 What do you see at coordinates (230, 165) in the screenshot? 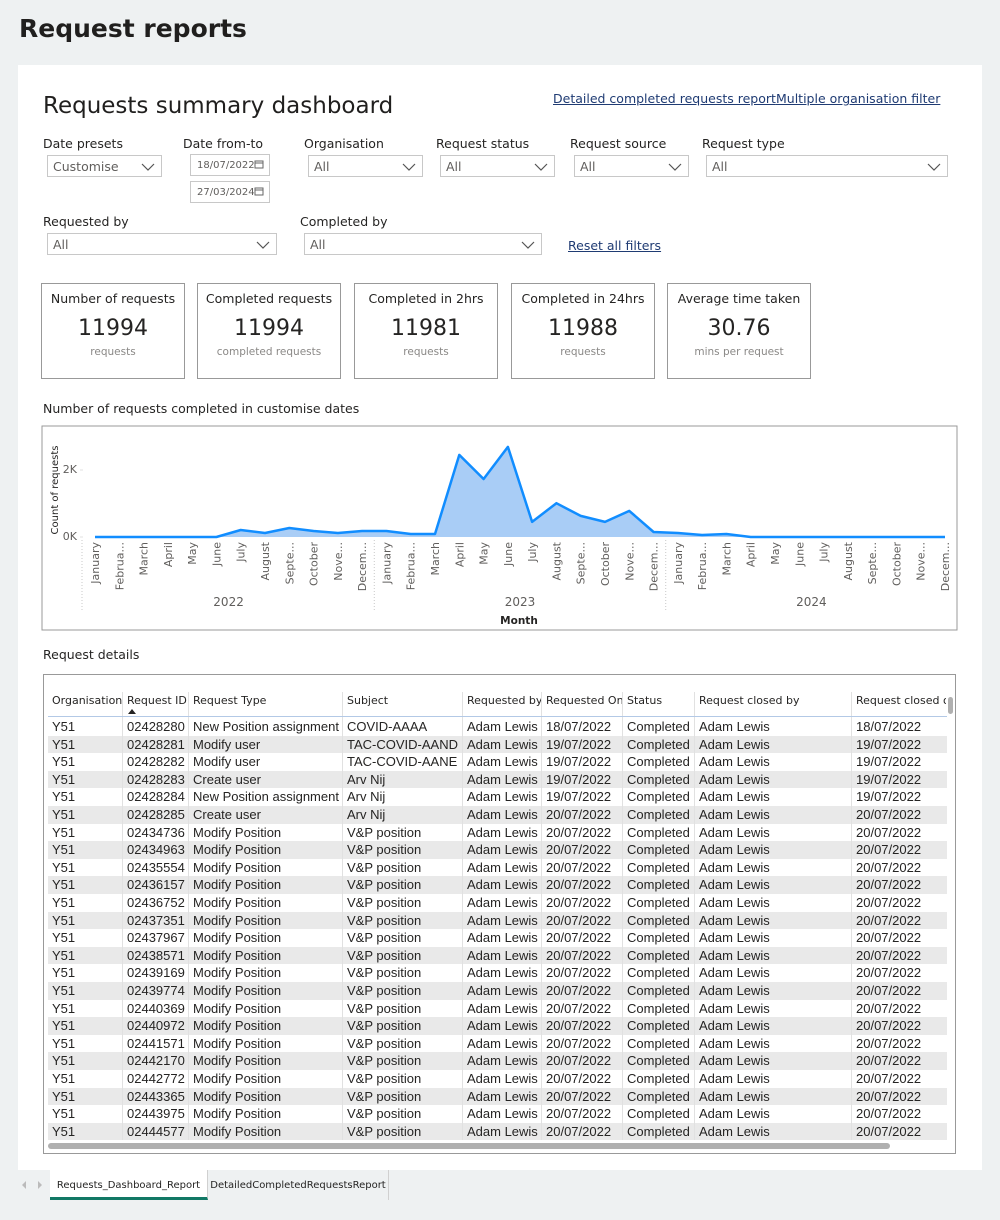
I see `date-input: 18/07/2022` at bounding box center [230, 165].